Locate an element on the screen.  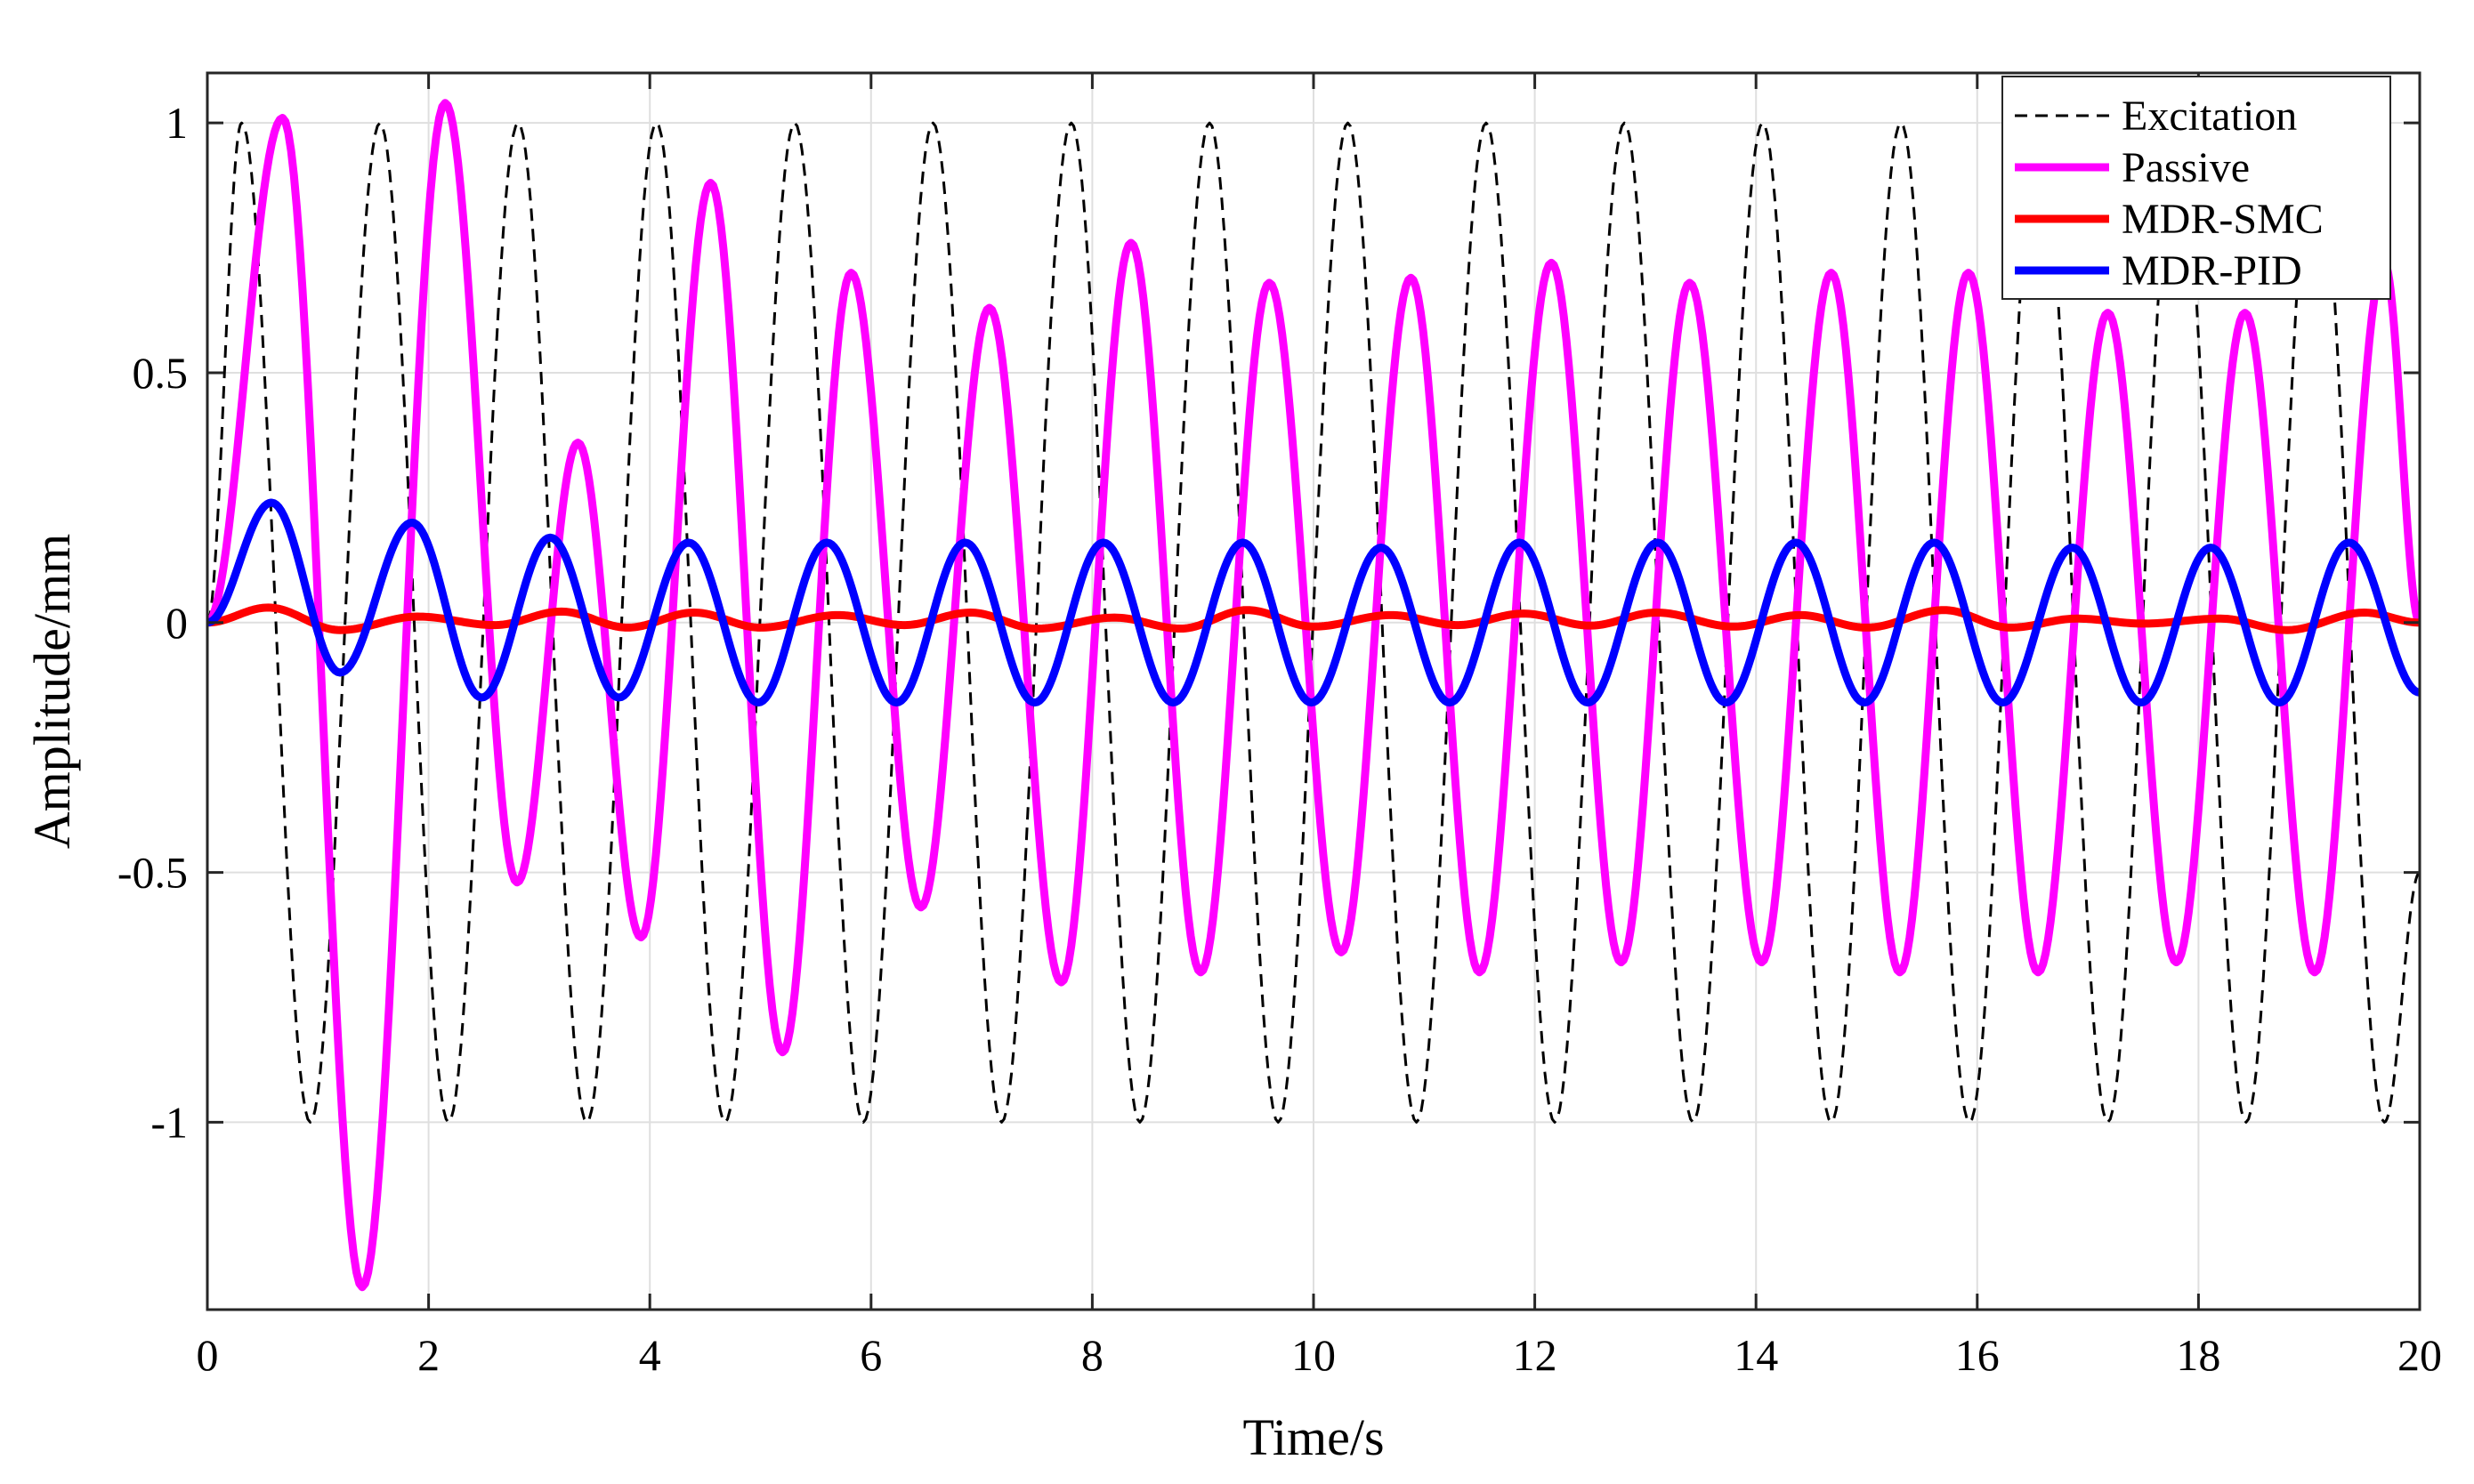
x-tick-label: 16 is located at coordinates (1977, 1355).